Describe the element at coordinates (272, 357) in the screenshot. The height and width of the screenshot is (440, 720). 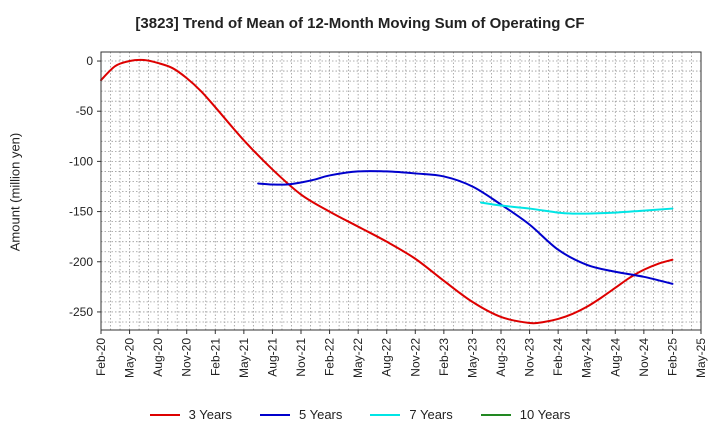
I see `x-tick-label: Aug-21` at that location.